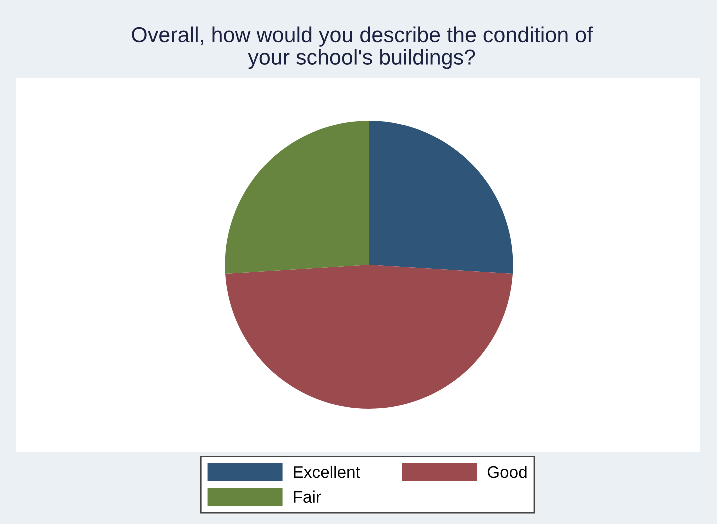 The image size is (717, 524). Describe the element at coordinates (363, 48) in the screenshot. I see `chart-title: Overall, how would you describe the condition of your school's buildings?` at that location.